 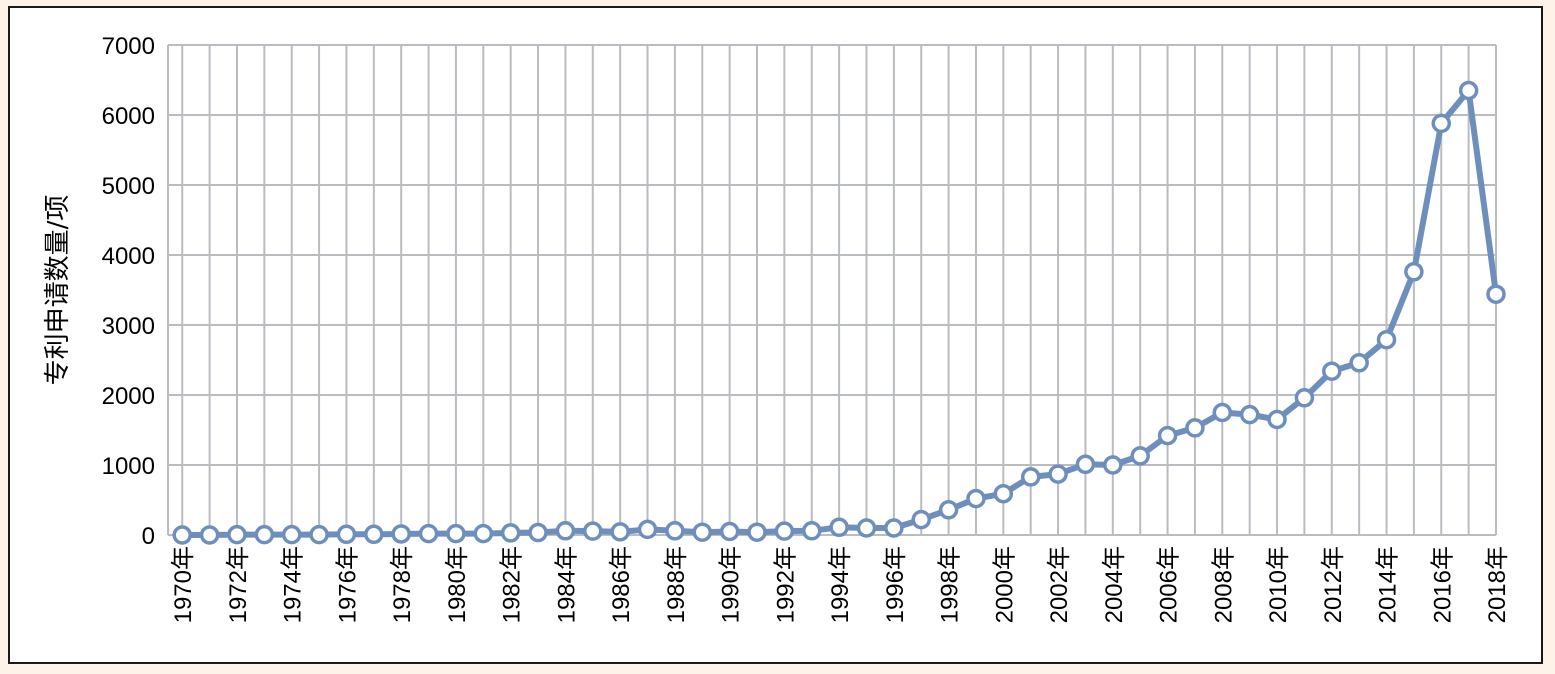 What do you see at coordinates (128, 46) in the screenshot?
I see `y-tick-label: 7000` at bounding box center [128, 46].